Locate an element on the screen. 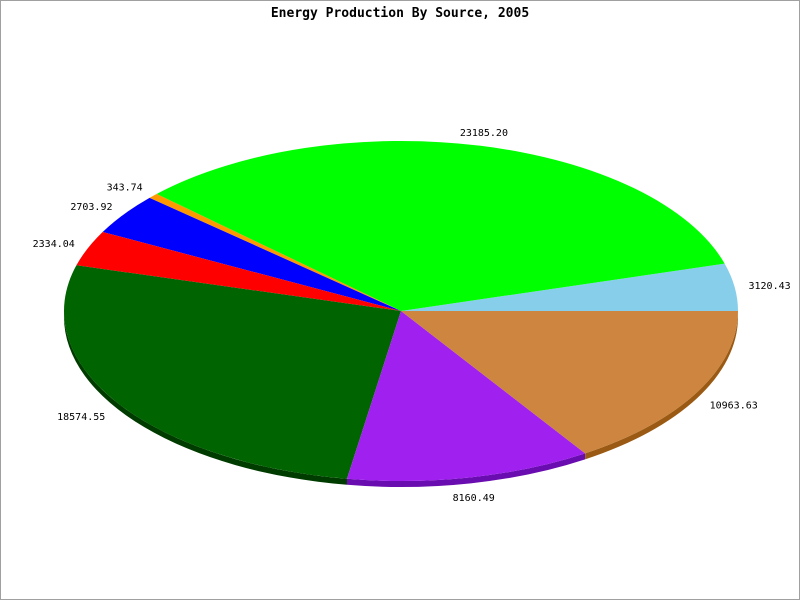 This screenshot has height=600, width=800. pie-slice-label-3: 2703.92 is located at coordinates (91, 207).